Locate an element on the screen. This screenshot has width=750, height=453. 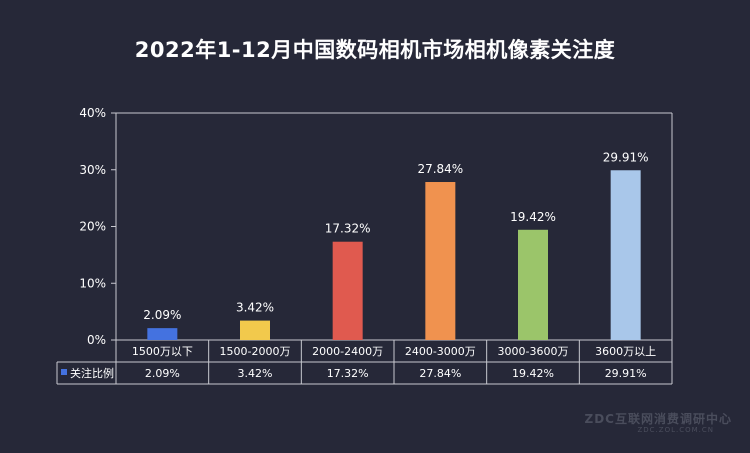
chart-title: 2022年1-12月中国数码相机市场相机像素关注度 is located at coordinates (375, 50).